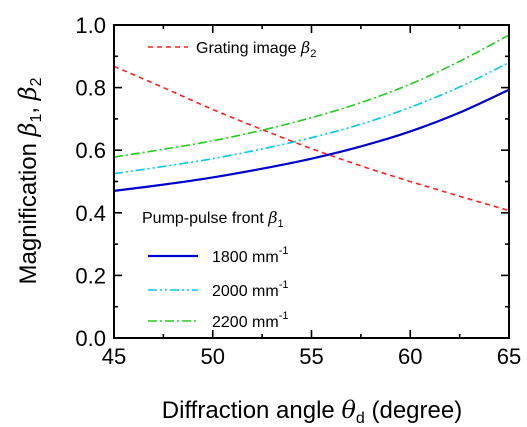 Image resolution: width=527 pixels, height=427 pixels. Describe the element at coordinates (250, 255) in the screenshot. I see `legend-label-1800: 1800 mm-1` at that location.